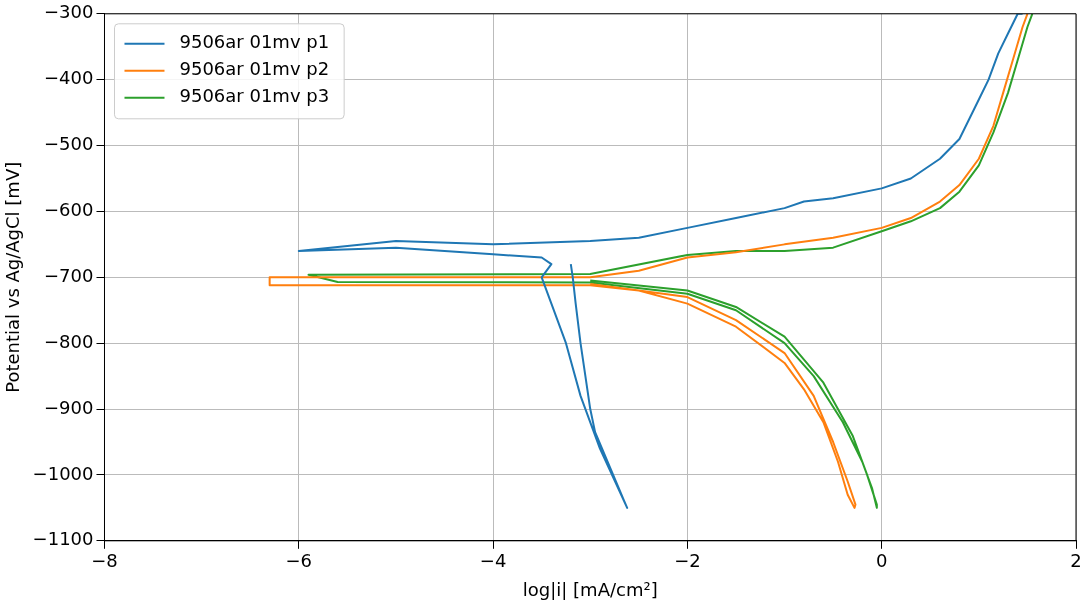 The image size is (1088, 606). Describe the element at coordinates (69, 78) in the screenshot. I see `y-tick-label: −400` at that location.